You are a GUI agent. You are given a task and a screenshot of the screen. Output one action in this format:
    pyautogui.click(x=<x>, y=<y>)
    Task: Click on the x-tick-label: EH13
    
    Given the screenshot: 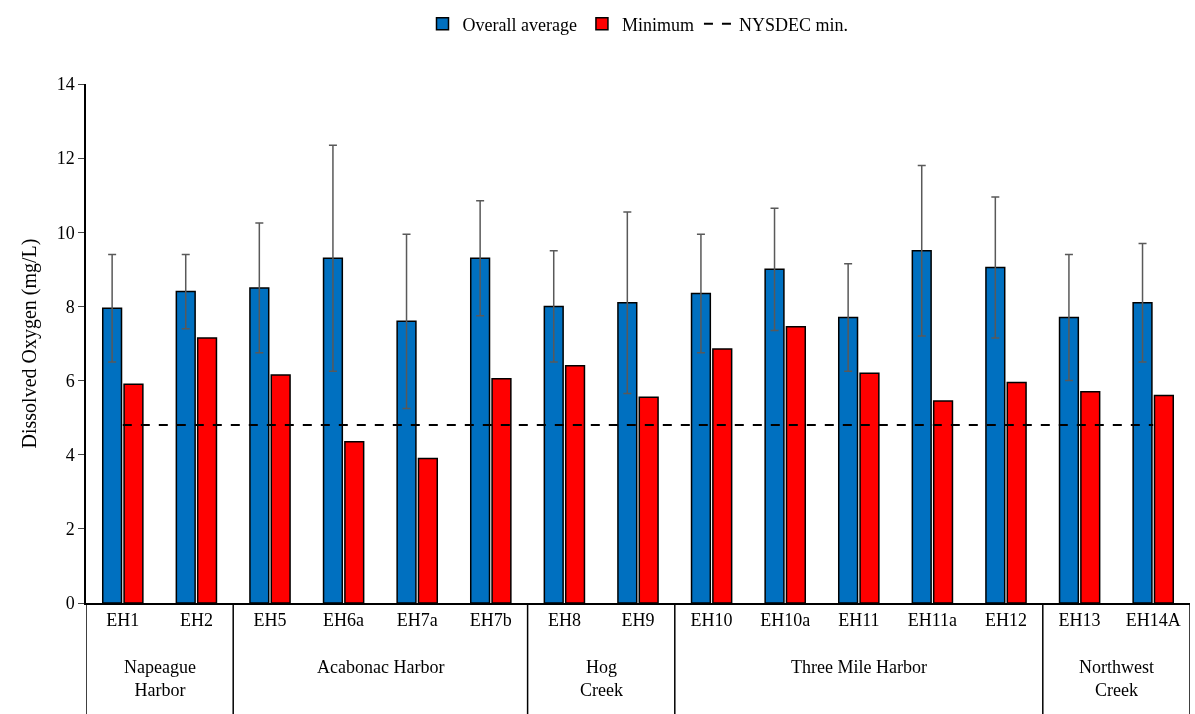 What is the action you would take?
    pyautogui.click(x=1079, y=620)
    